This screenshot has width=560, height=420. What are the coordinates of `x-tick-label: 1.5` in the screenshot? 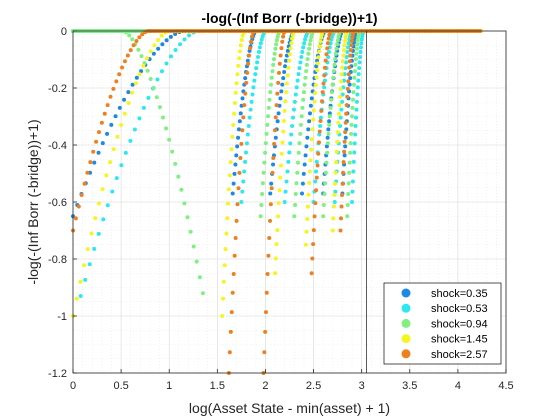 It's located at (217, 386).